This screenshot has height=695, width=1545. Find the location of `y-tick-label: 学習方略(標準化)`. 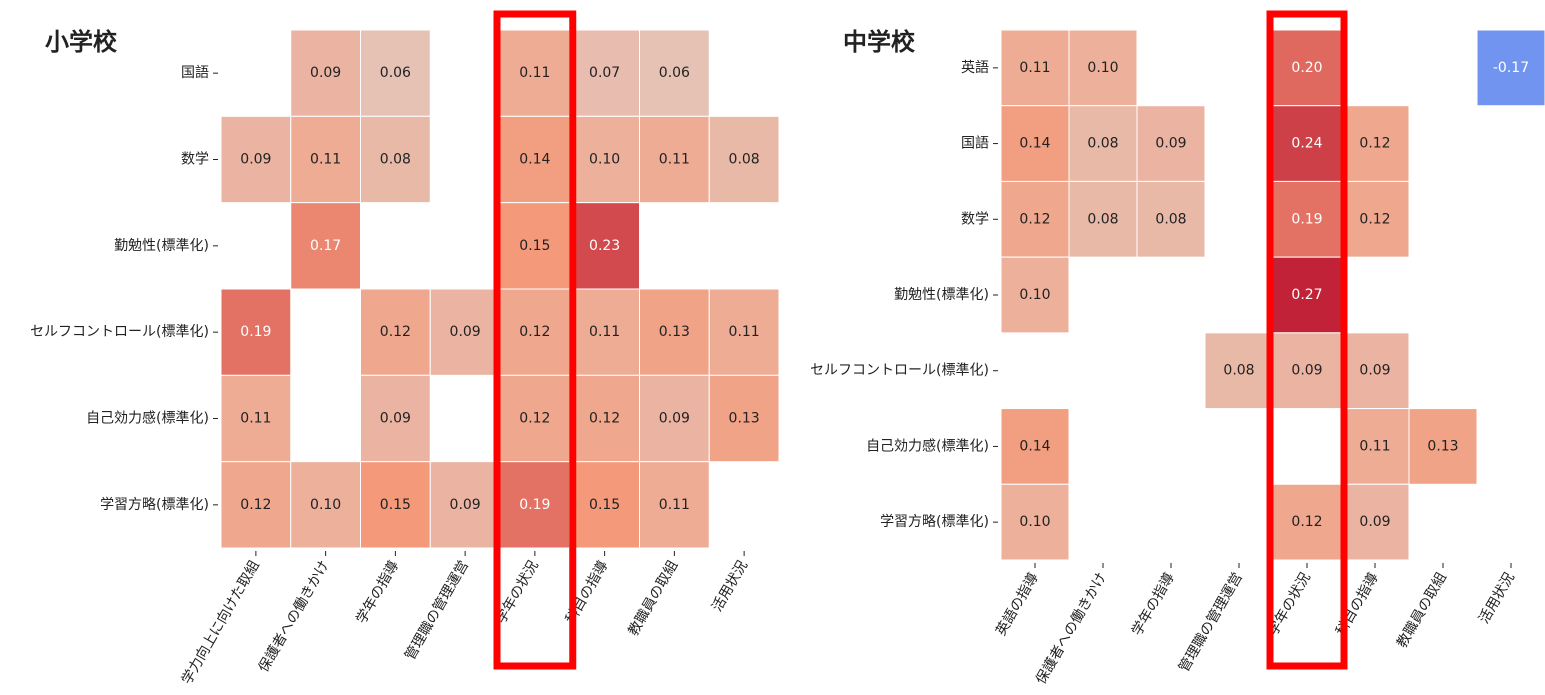

y-tick-label: 学習方略(標準化) is located at coordinates (934, 522).